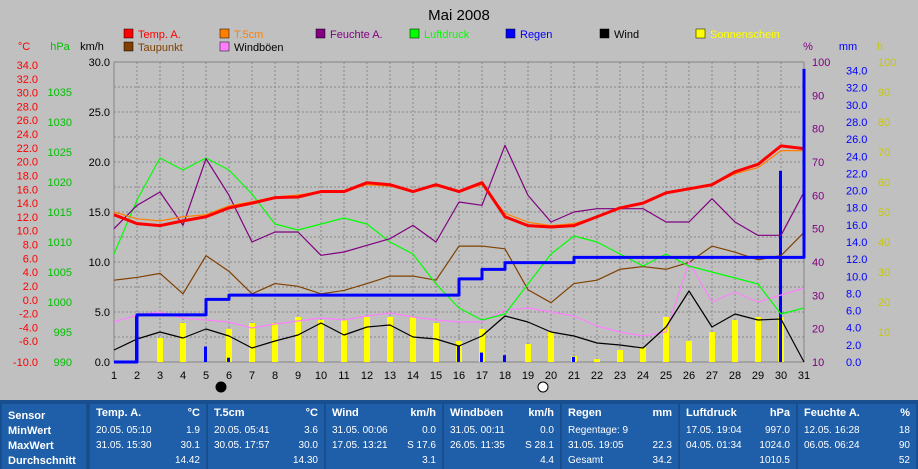 This screenshot has width=918, height=469. Describe the element at coordinates (266, 413) in the screenshot. I see `stats-panel-title: T.5cm °C` at that location.